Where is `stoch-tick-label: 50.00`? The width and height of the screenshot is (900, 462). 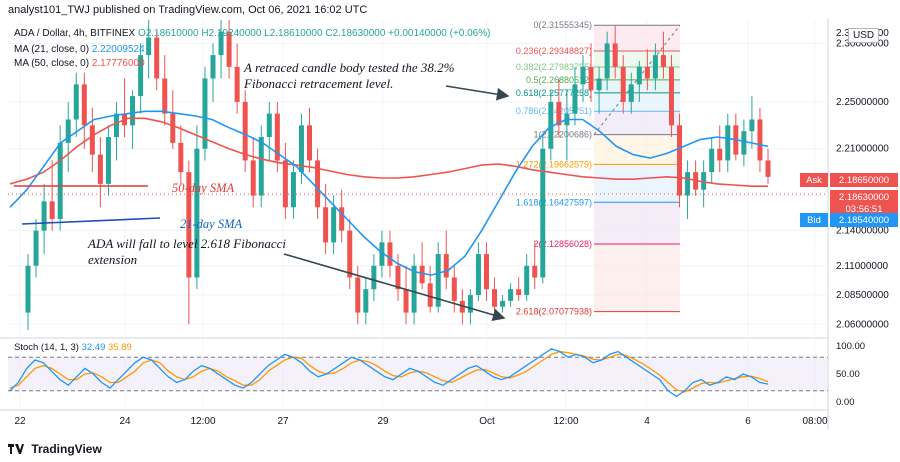 stoch-tick-label: 50.00 is located at coordinates (848, 374).